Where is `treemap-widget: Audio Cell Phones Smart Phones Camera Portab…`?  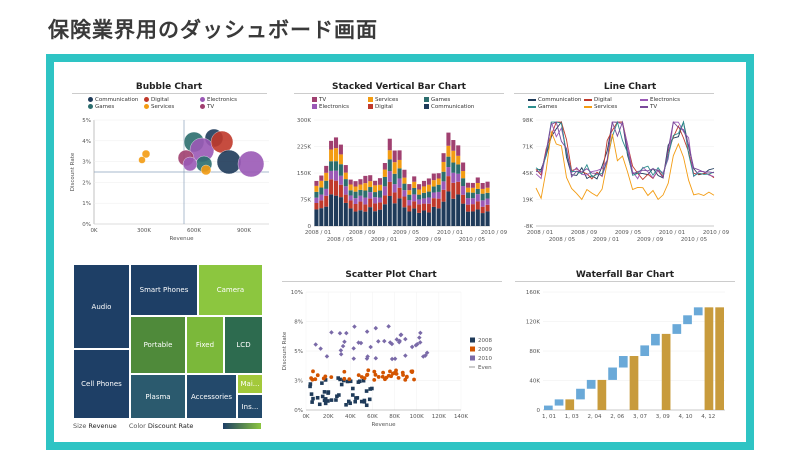 treemap-widget: Audio Cell Phones Smart Phones Camera Portab… is located at coordinates (169, 349).